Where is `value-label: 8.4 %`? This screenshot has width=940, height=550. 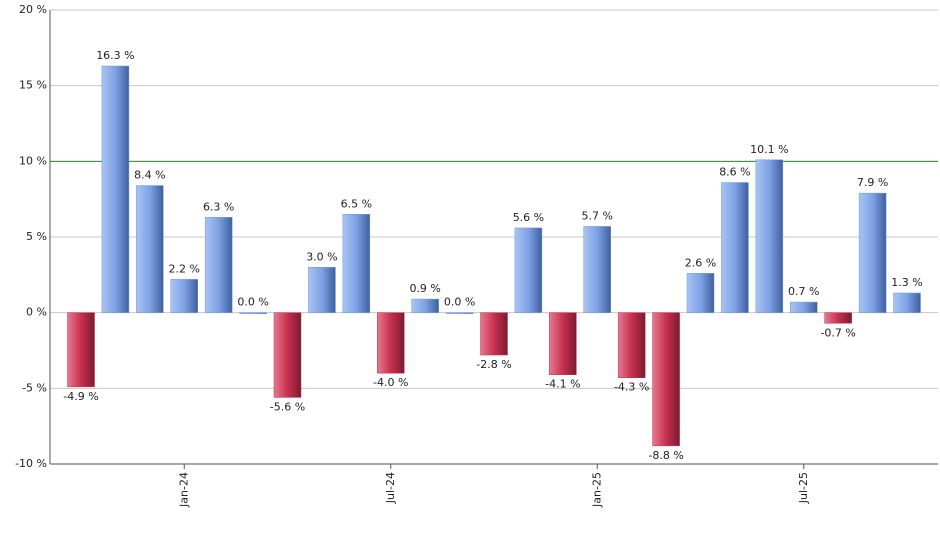
value-label: 8.4 % is located at coordinates (149, 175).